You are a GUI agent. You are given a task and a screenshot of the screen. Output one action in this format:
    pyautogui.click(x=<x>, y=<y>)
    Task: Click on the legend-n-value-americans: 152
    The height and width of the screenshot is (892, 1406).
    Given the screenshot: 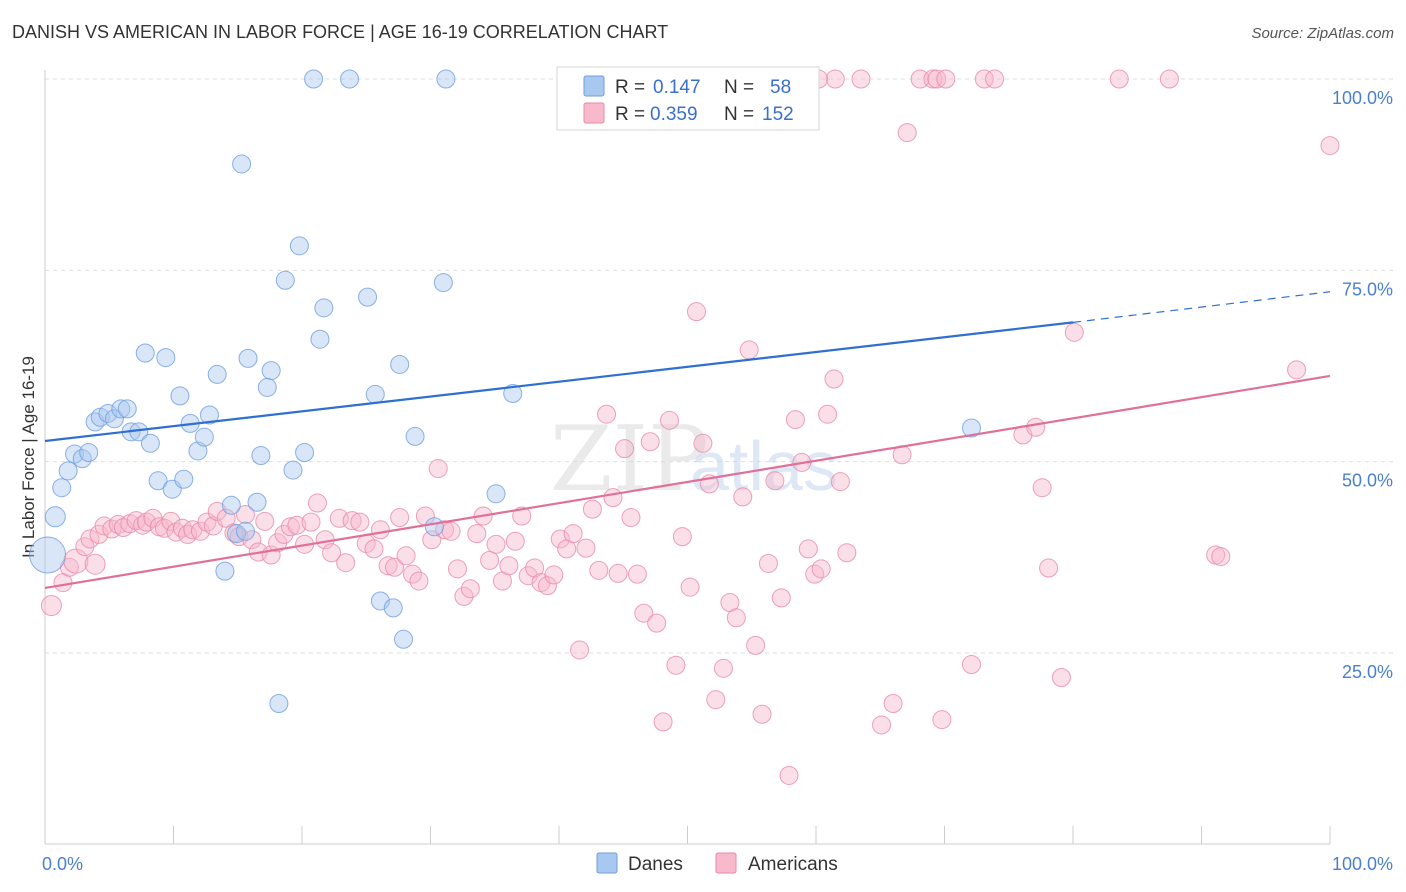 What is the action you would take?
    pyautogui.click(x=778, y=114)
    